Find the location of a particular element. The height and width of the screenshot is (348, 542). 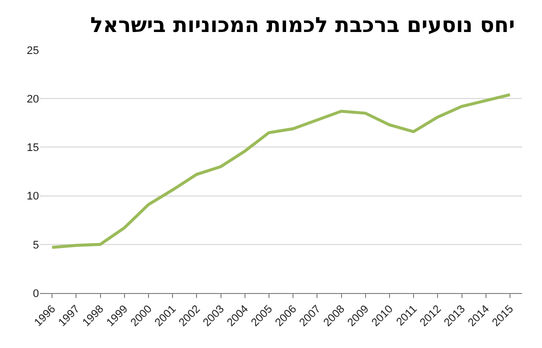

y-tick-label: 15 is located at coordinates (32, 148).